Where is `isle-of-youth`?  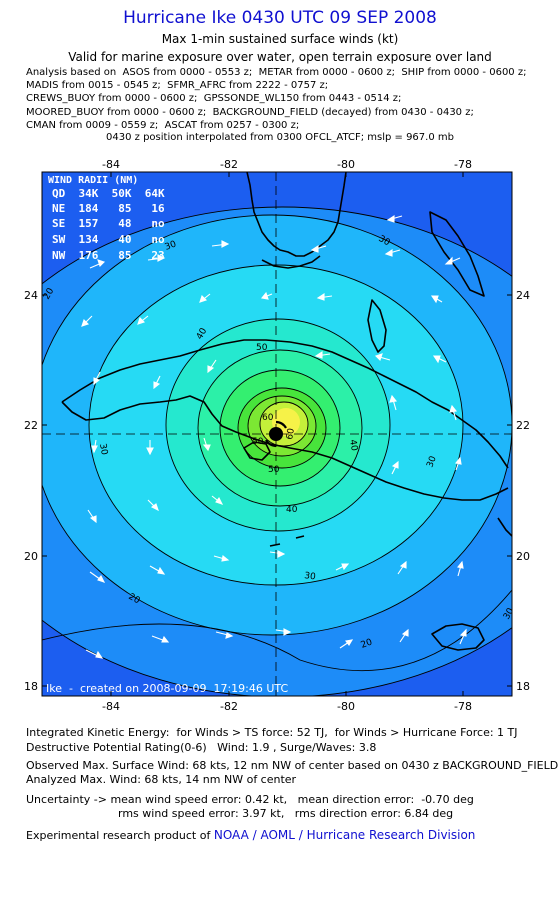 isle-of-youth is located at coordinates (257, 451).